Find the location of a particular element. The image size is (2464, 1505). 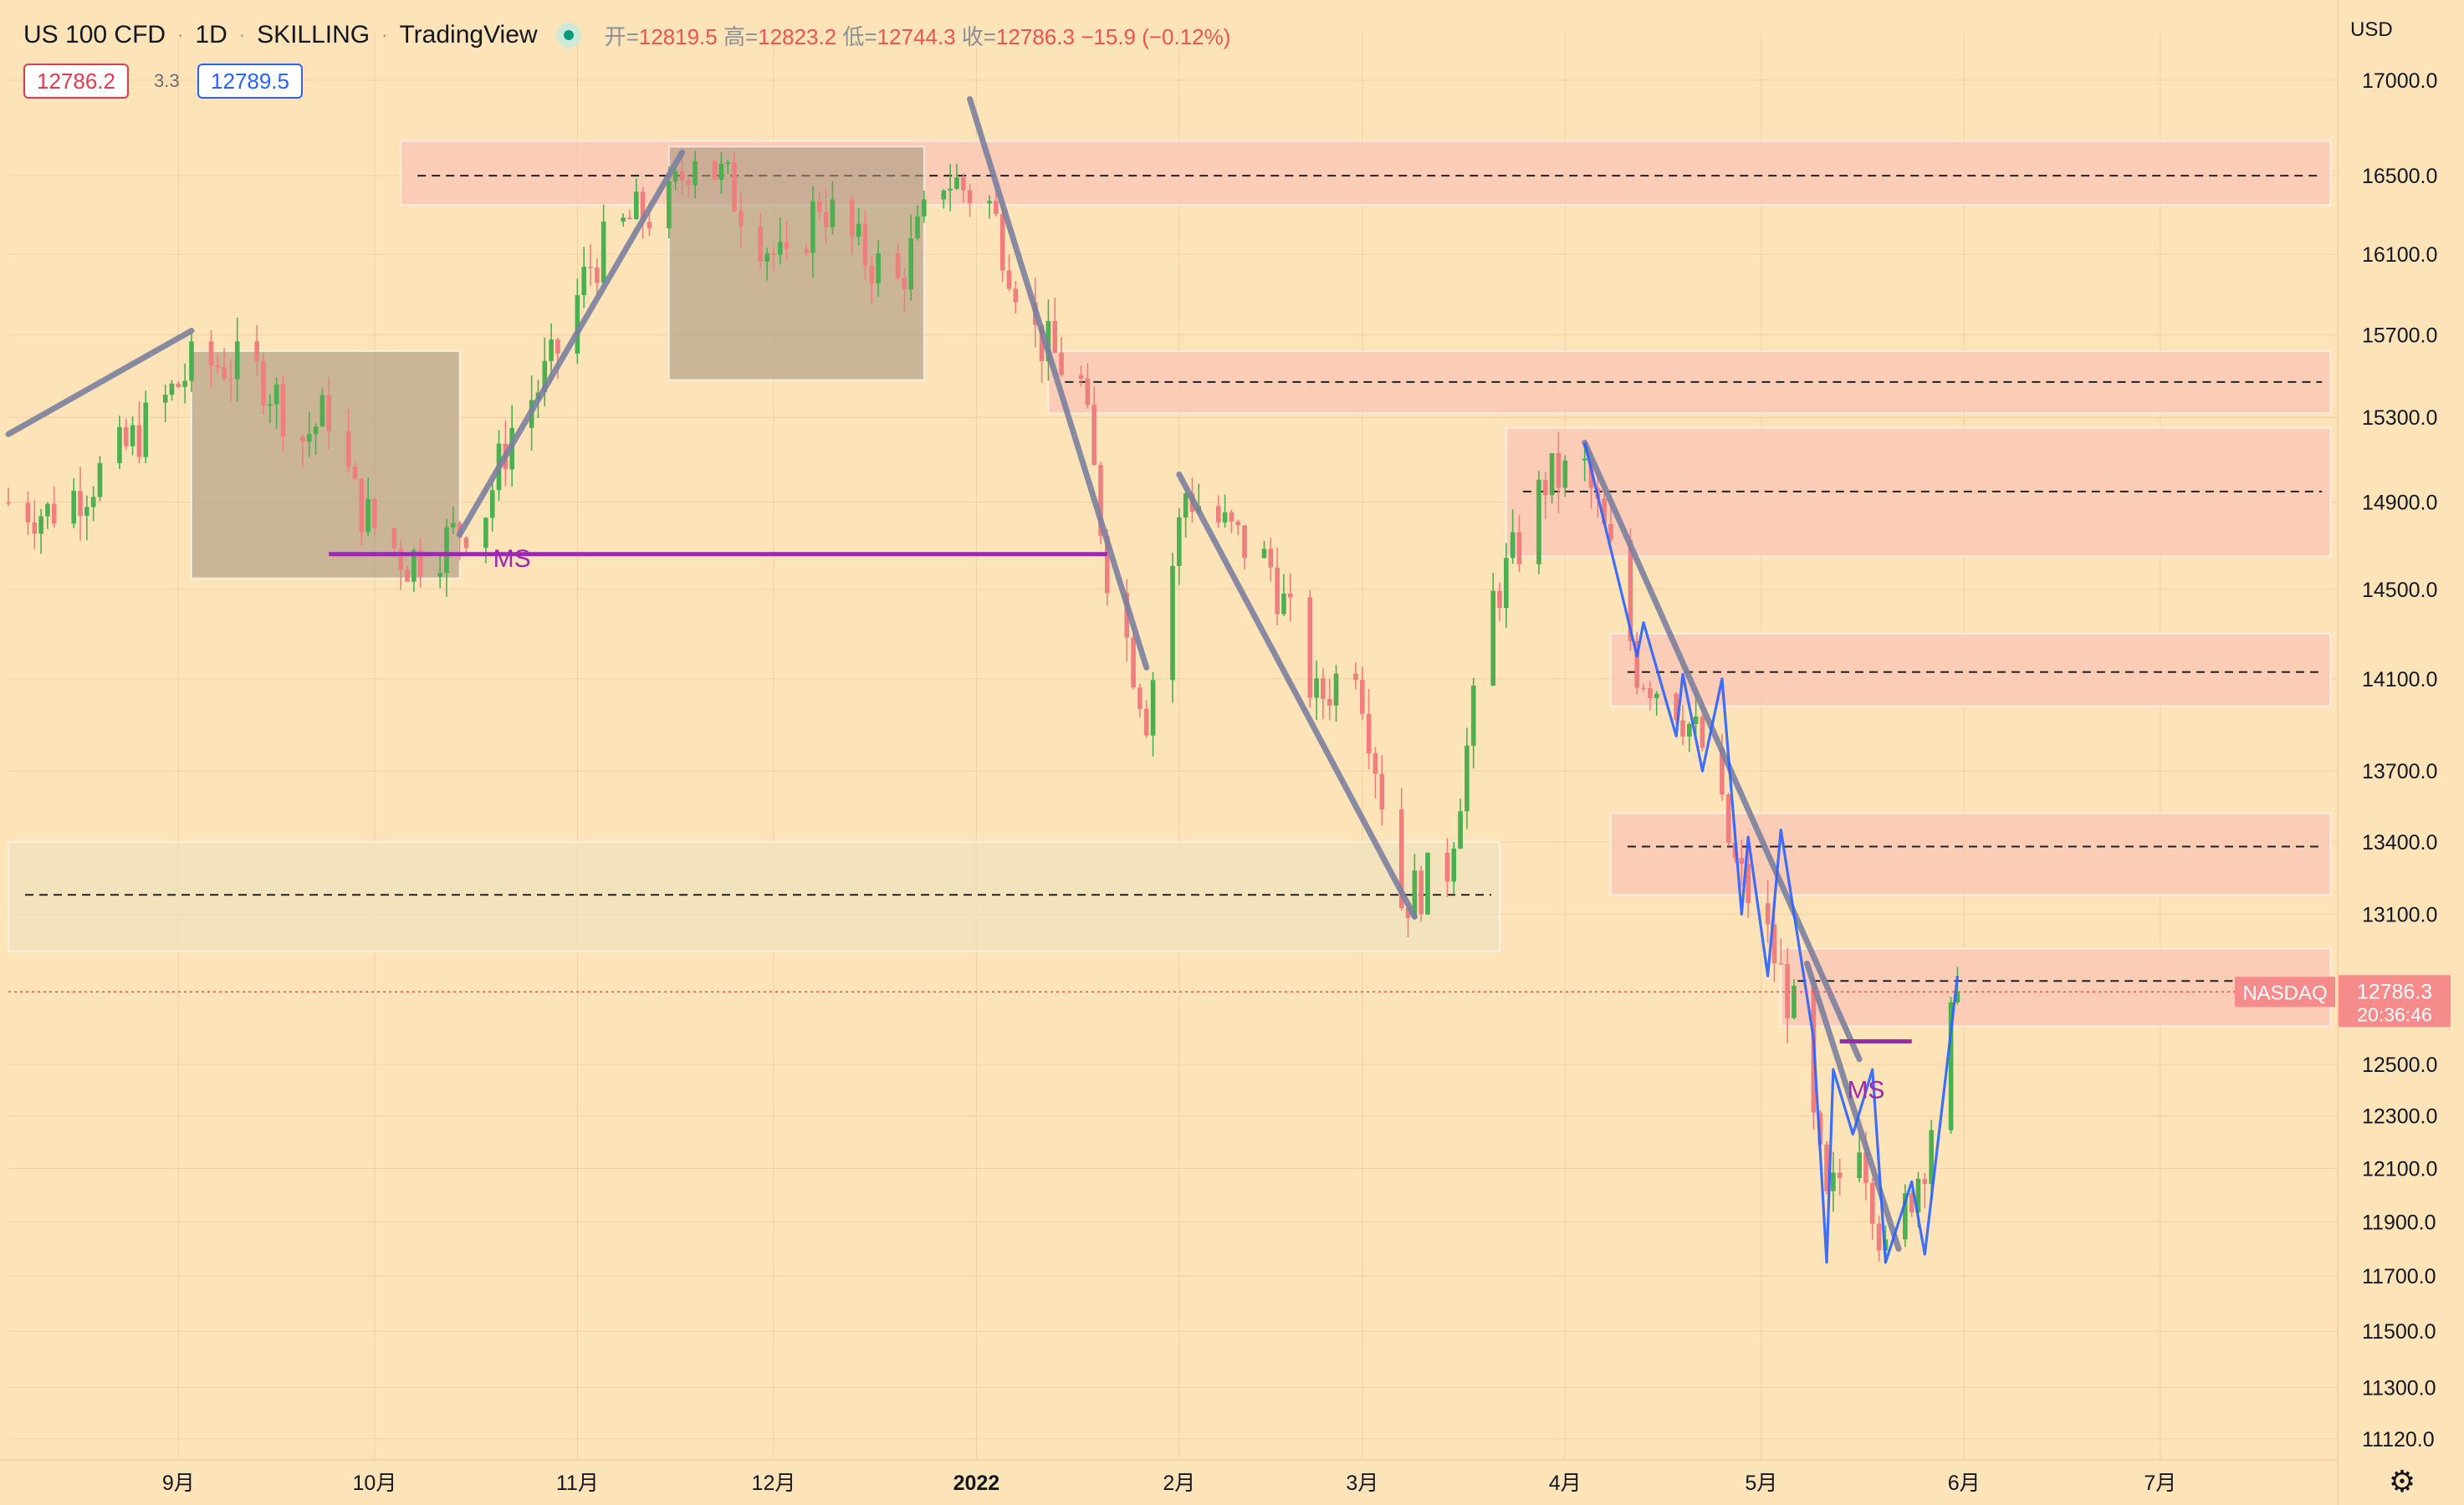

symbol-tag-label: NASDAQ is located at coordinates (2284, 993).